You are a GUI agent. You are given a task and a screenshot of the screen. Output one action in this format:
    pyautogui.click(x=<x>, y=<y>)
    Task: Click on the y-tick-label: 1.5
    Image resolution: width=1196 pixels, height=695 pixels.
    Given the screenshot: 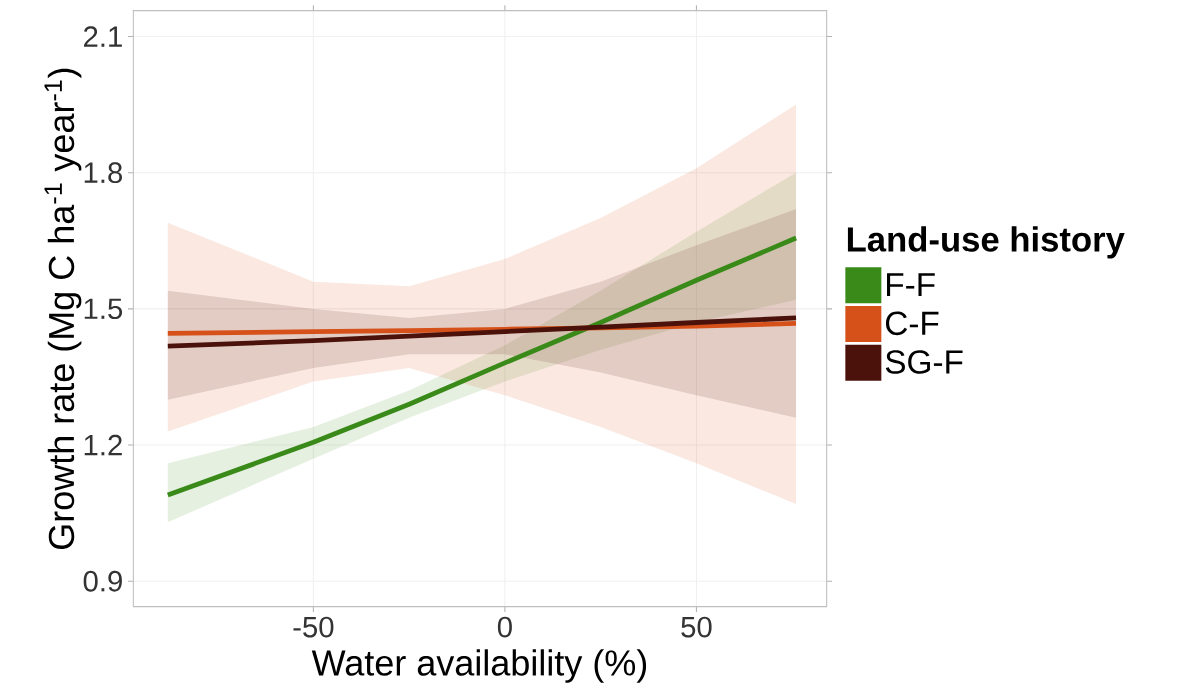 What is the action you would take?
    pyautogui.click(x=103, y=309)
    